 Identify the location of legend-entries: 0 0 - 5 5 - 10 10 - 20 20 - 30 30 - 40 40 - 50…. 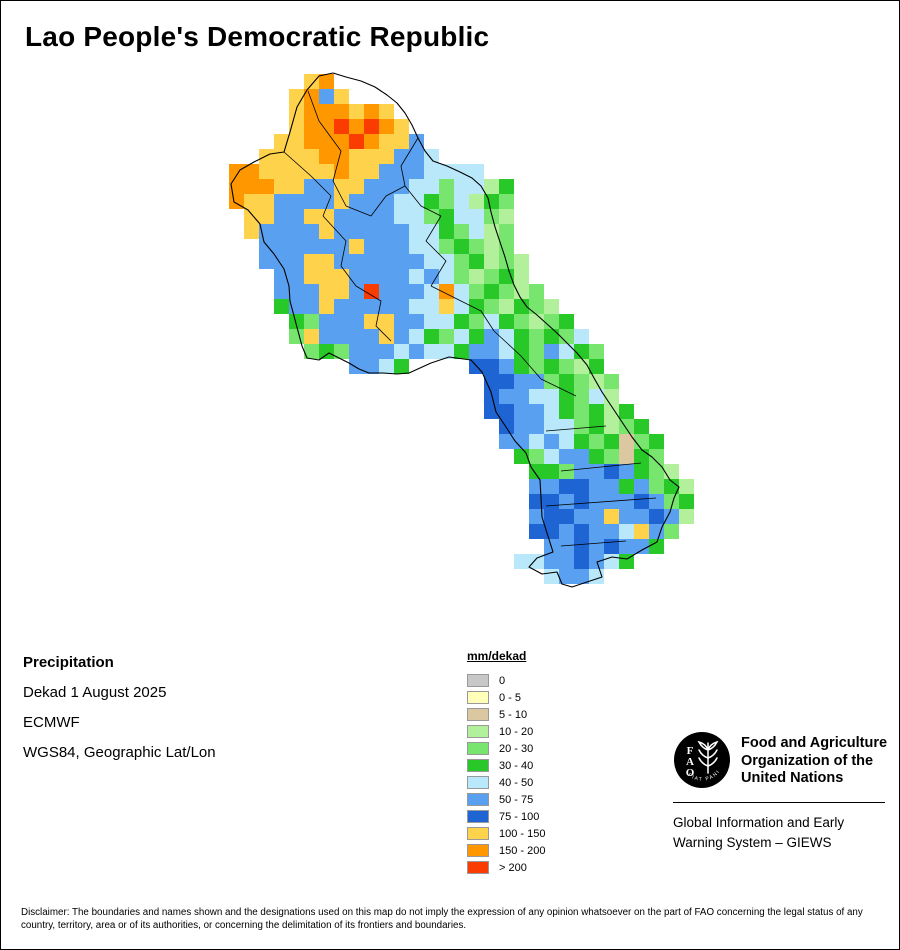
(506, 774).